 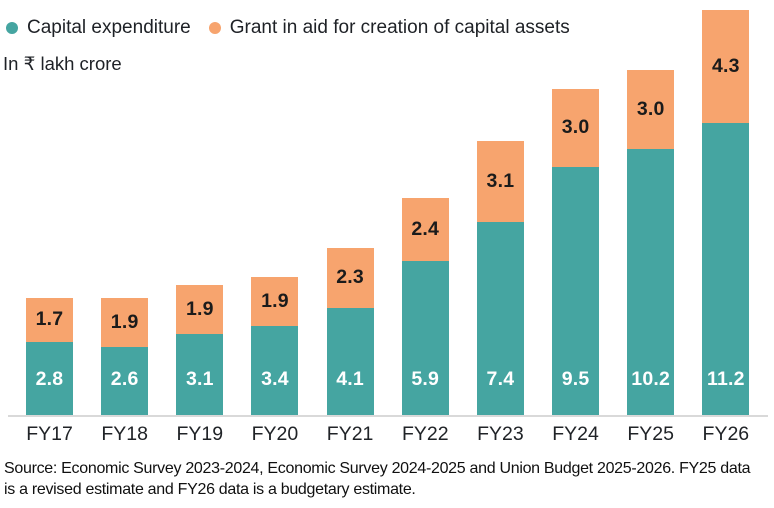 I want to click on stacked-bar-fy17: 1.7 2.8, so click(x=49, y=356).